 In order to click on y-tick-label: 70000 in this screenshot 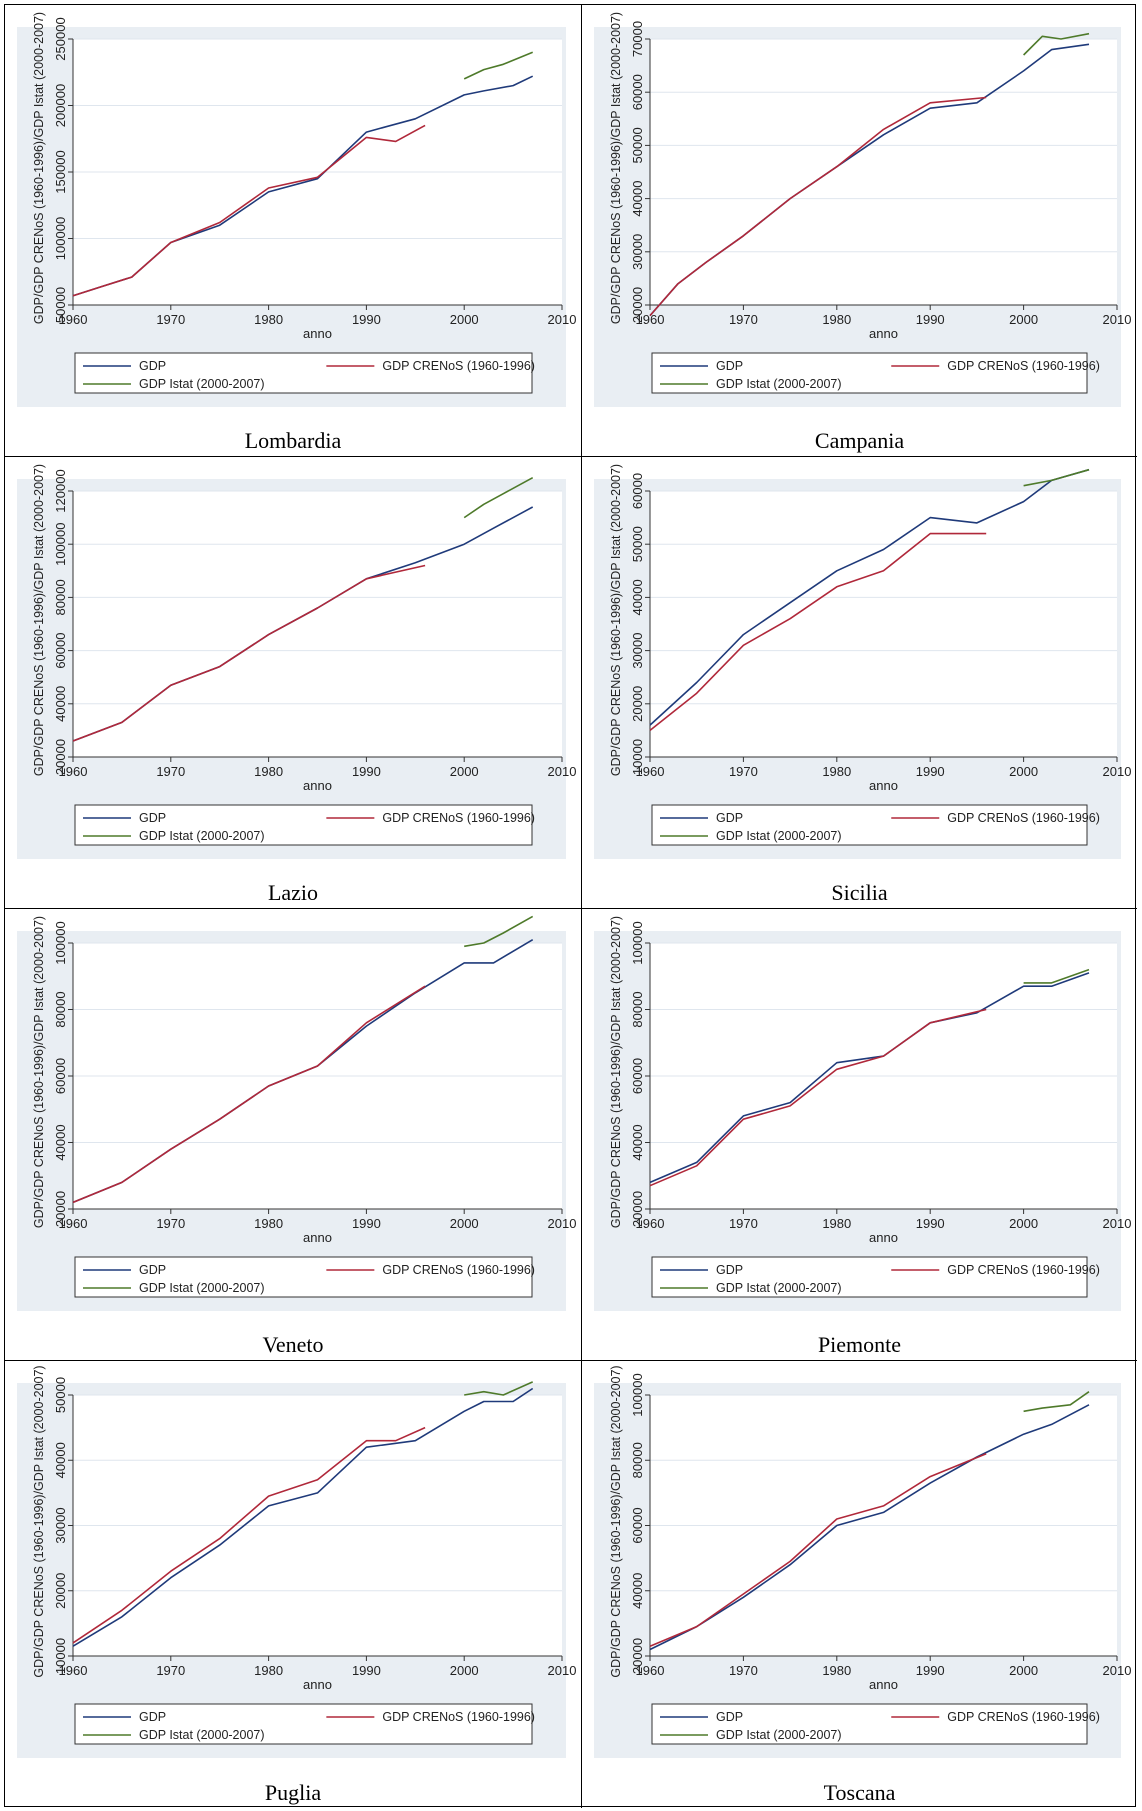, I will do `click(637, 39)`.